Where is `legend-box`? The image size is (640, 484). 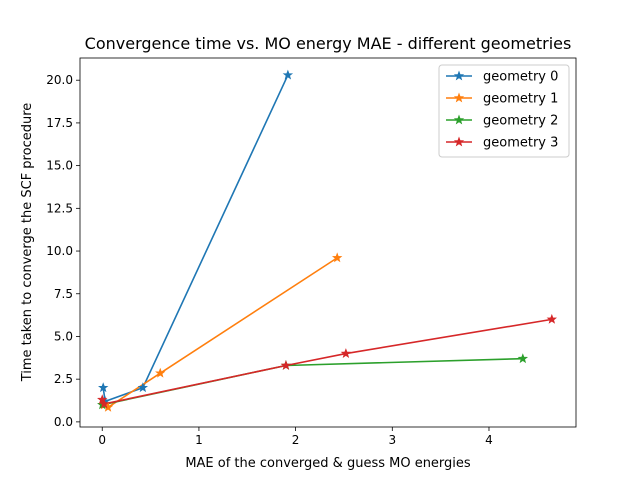 legend-box is located at coordinates (504, 111).